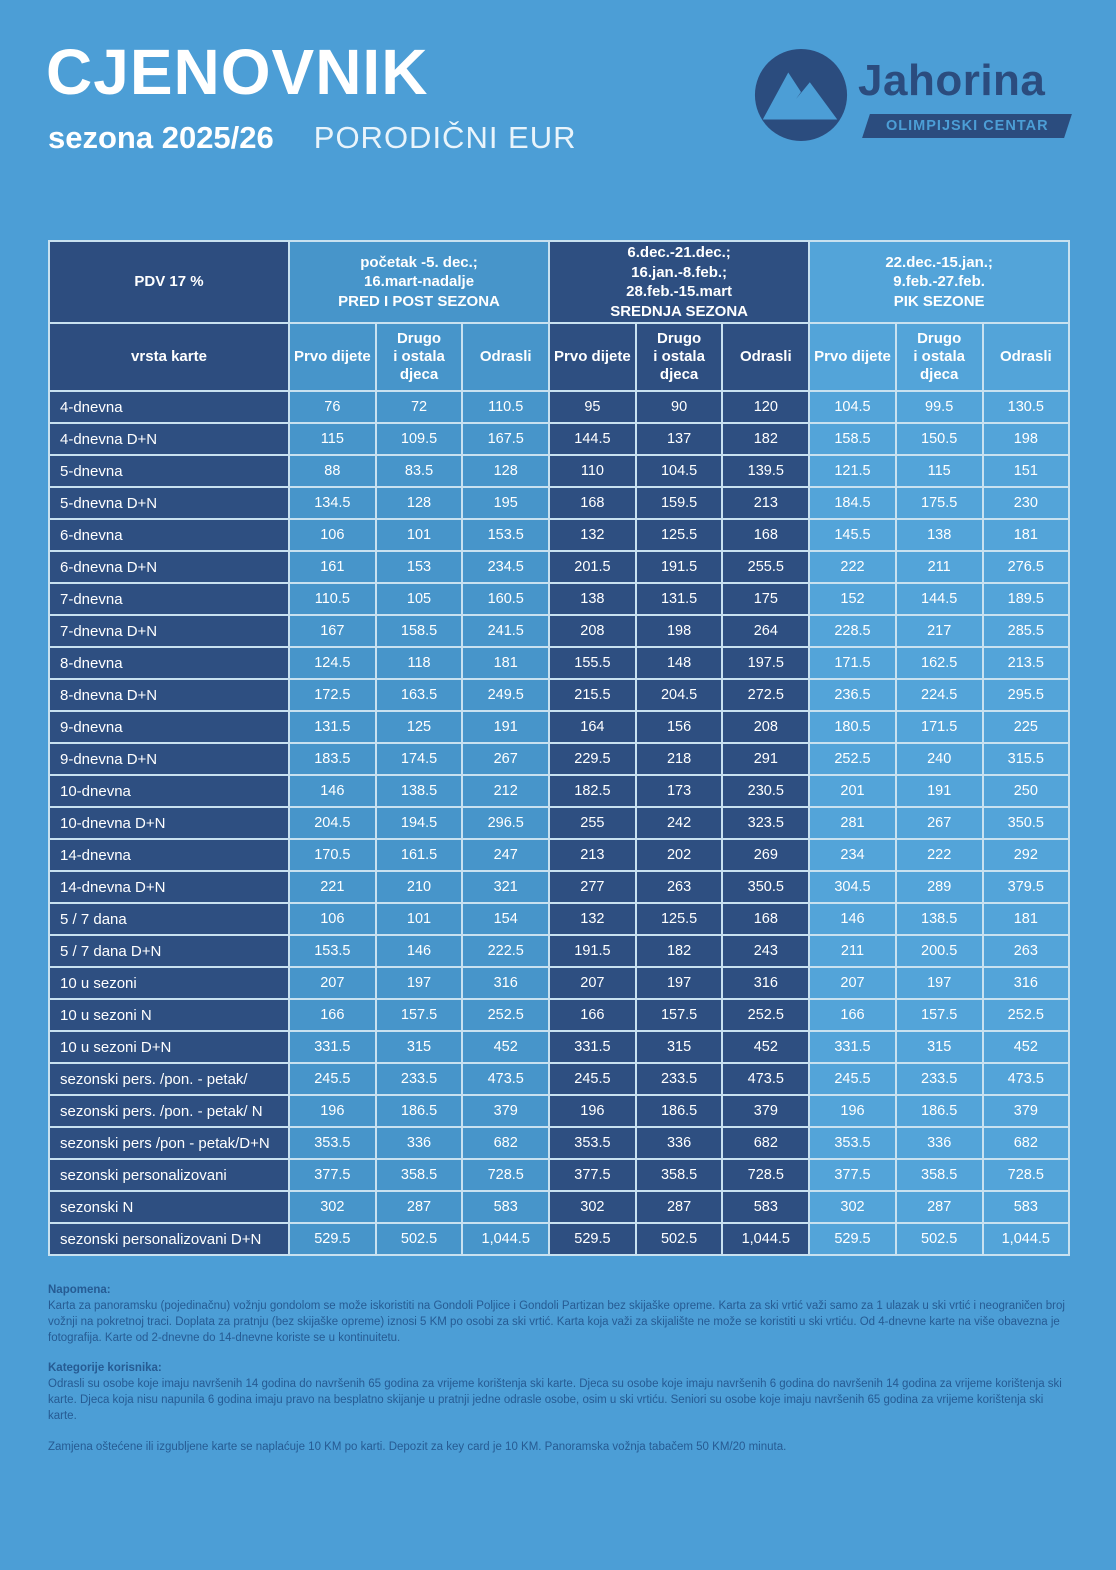 This screenshot has height=1570, width=1116. Describe the element at coordinates (766, 1047) in the screenshot. I see `price-cell: 452` at that location.